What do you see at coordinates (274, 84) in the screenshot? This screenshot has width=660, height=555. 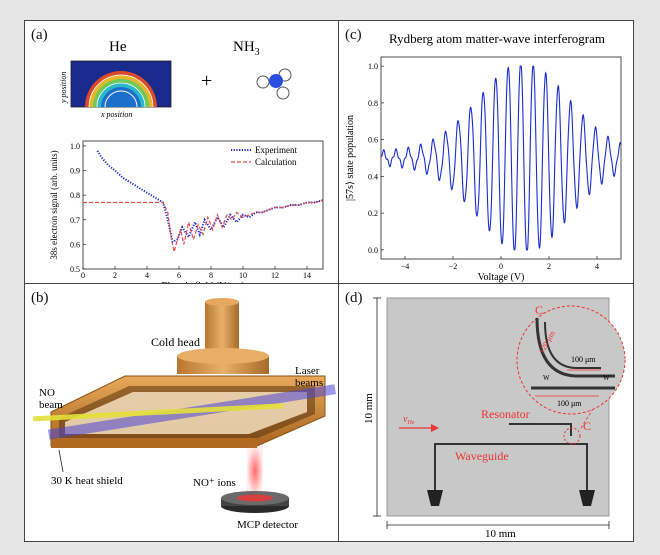 I see `nh3-molecule-icon` at bounding box center [274, 84].